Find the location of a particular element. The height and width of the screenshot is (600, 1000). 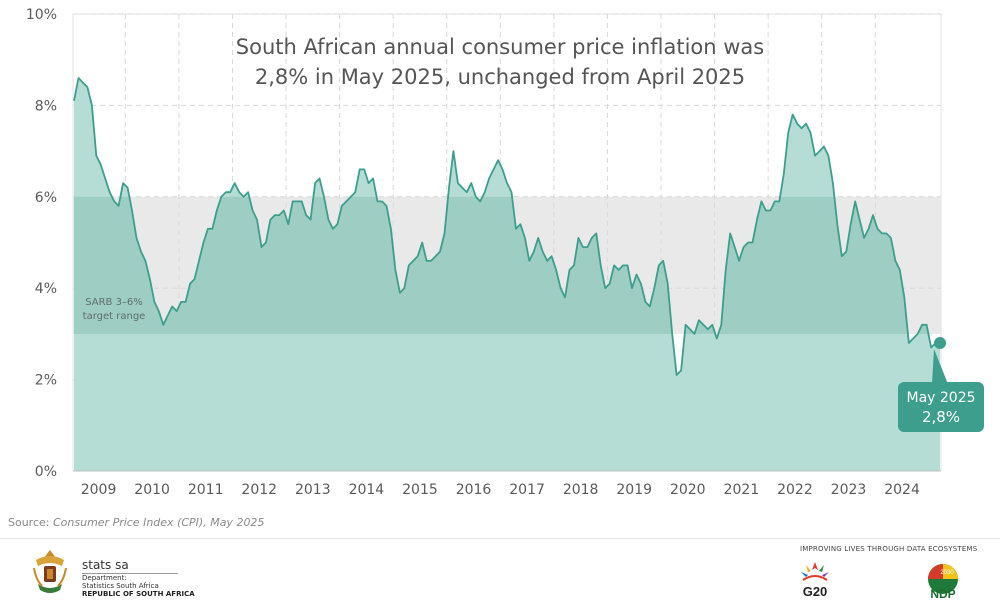

callout-date: May 2025 is located at coordinates (940, 398).